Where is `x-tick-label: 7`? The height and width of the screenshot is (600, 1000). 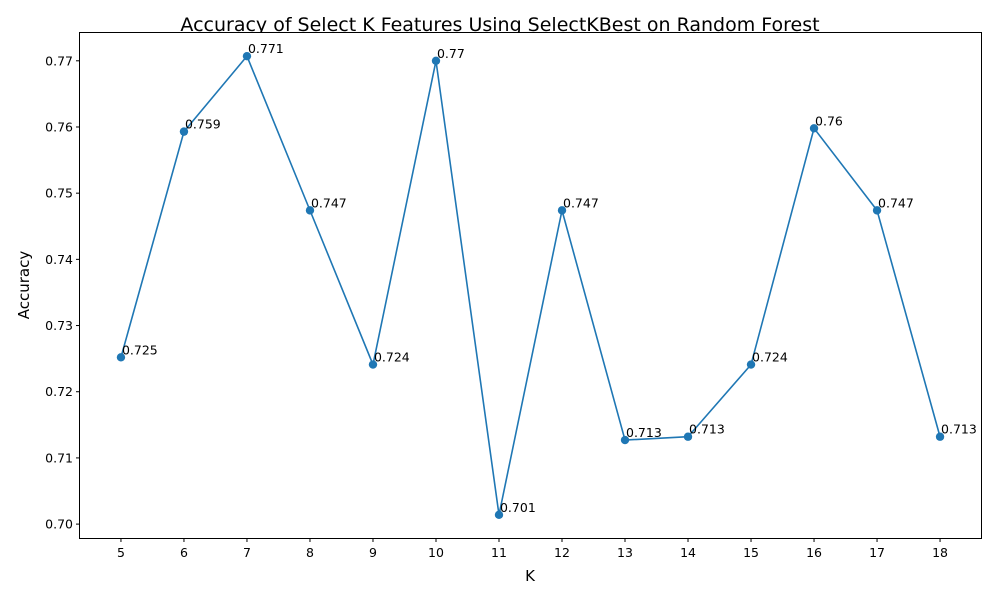 x-tick-label: 7 is located at coordinates (247, 552).